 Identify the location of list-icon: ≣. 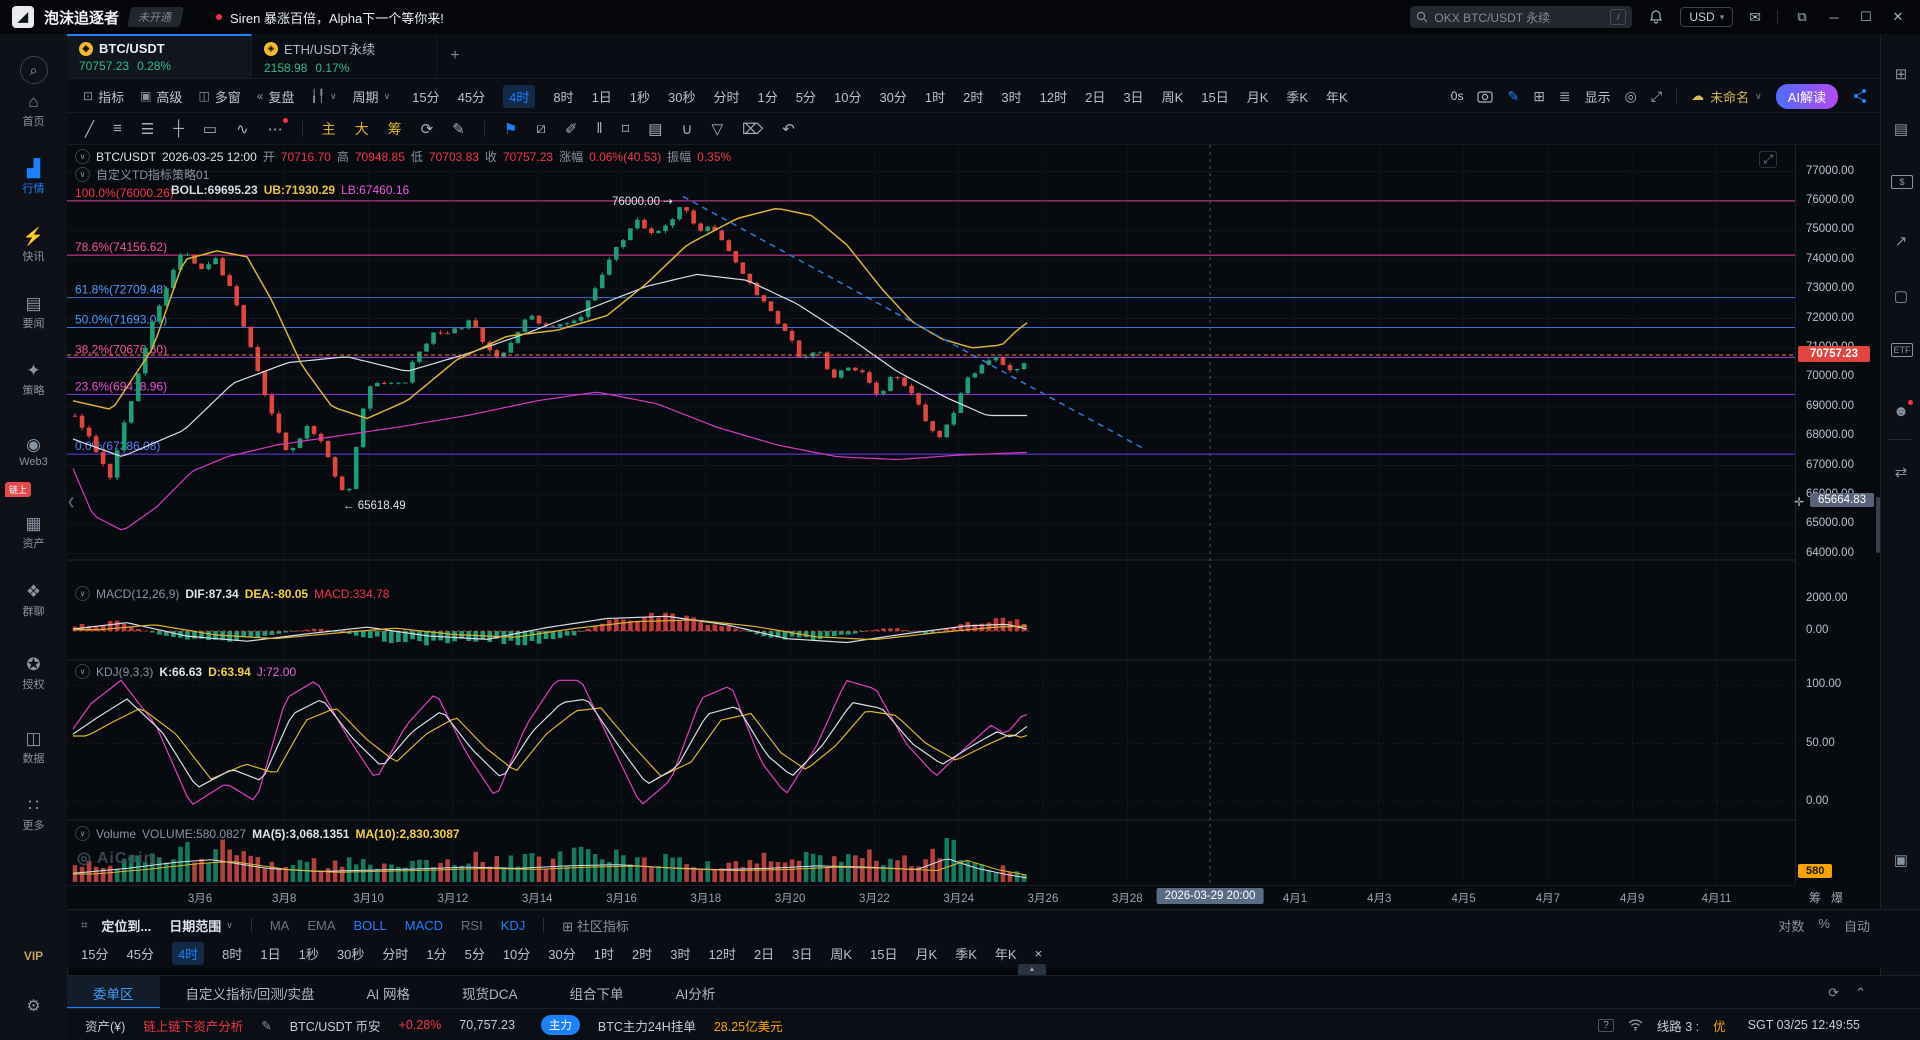
(1564, 95).